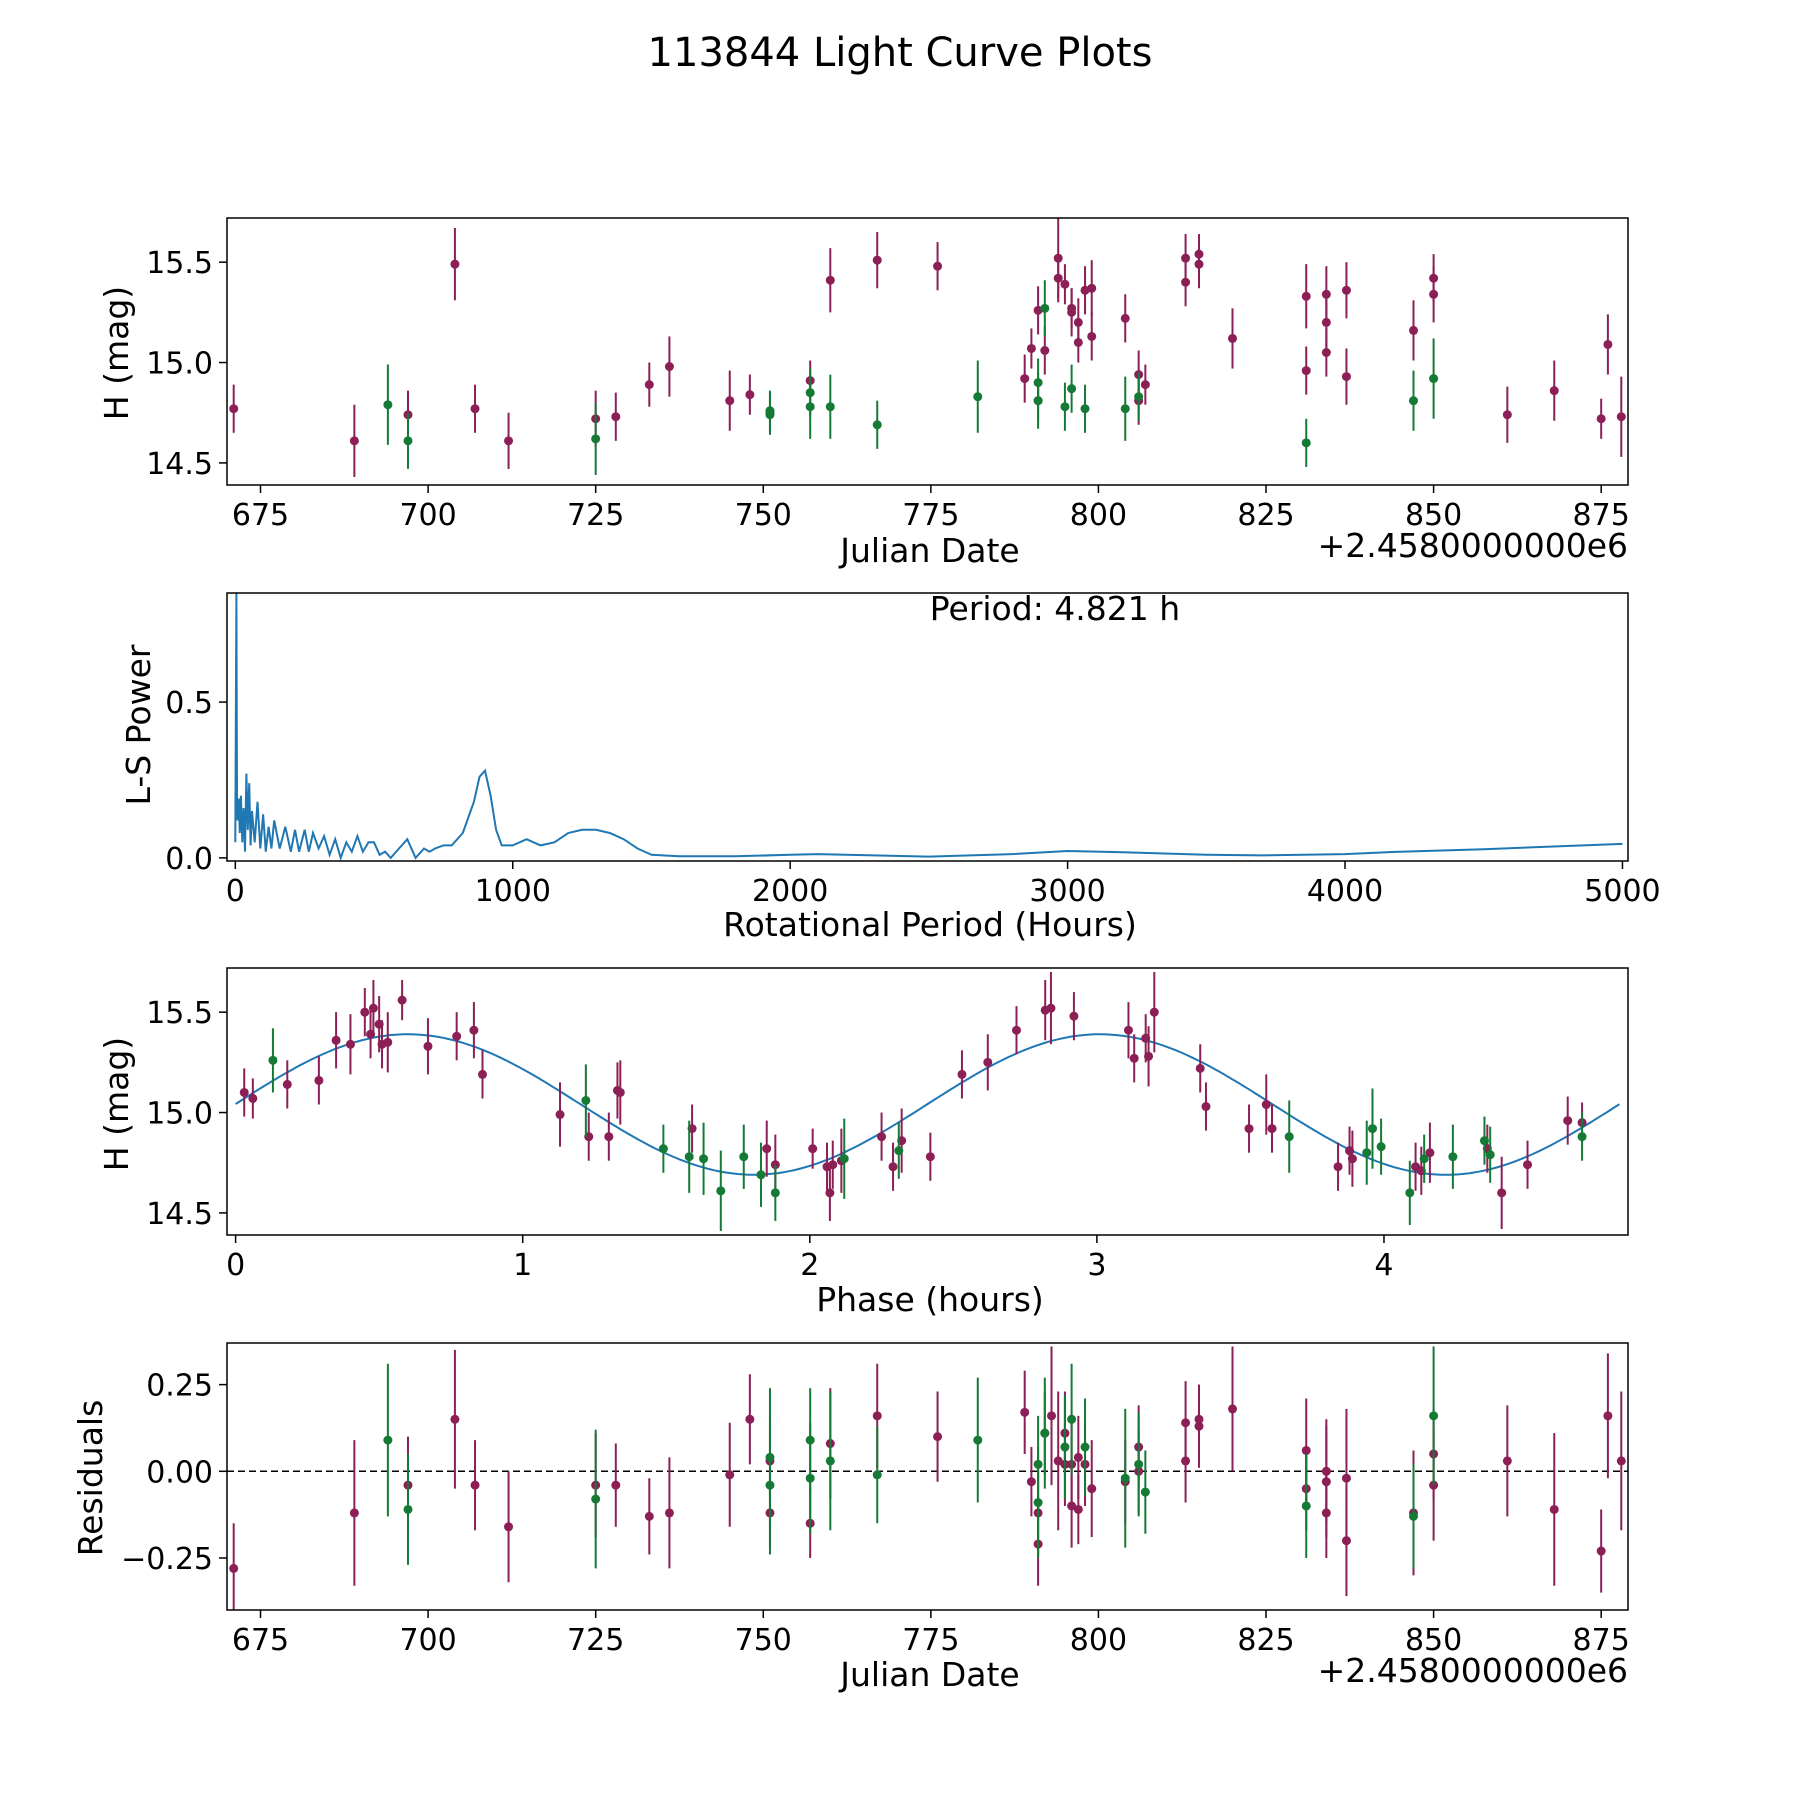 Image resolution: width=1800 pixels, height=1800 pixels. Describe the element at coordinates (900, 53) in the screenshot. I see `figure-title: 113844 Light Curve Plots` at that location.